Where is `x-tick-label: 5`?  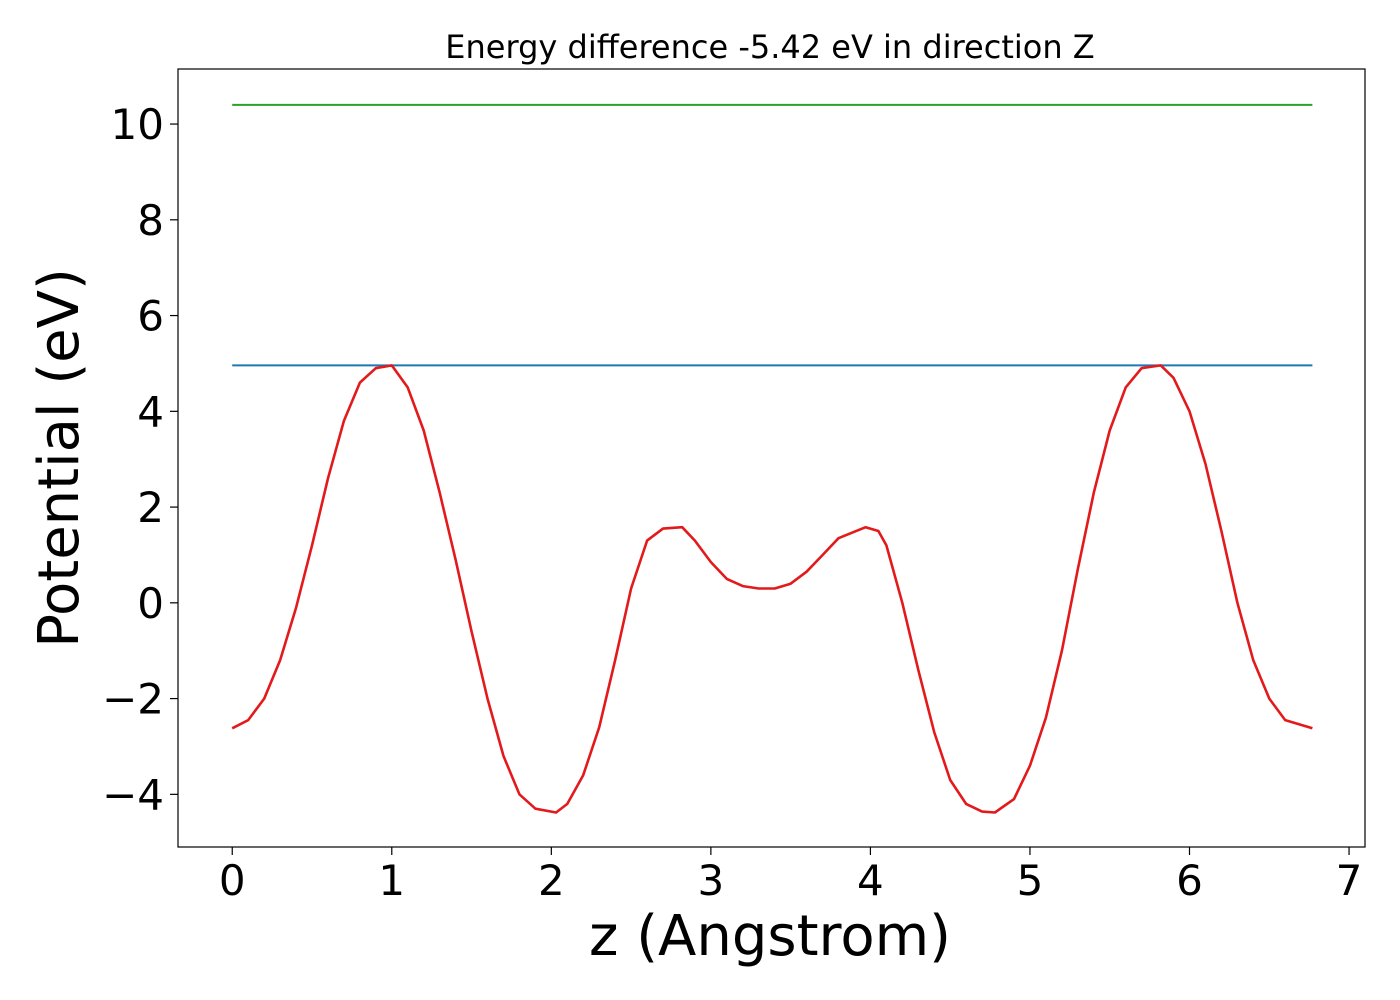 x-tick-label: 5 is located at coordinates (1030, 880).